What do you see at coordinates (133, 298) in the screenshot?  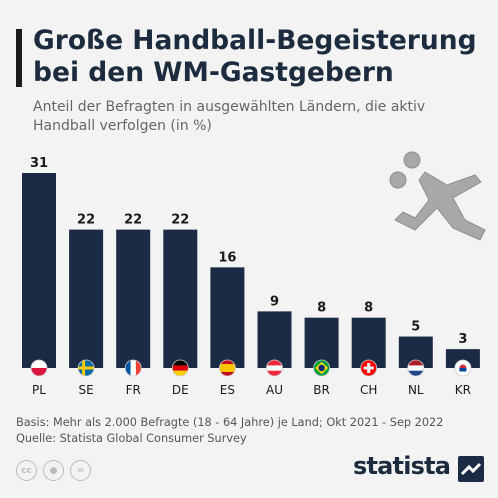 I see `bar-fr` at bounding box center [133, 298].